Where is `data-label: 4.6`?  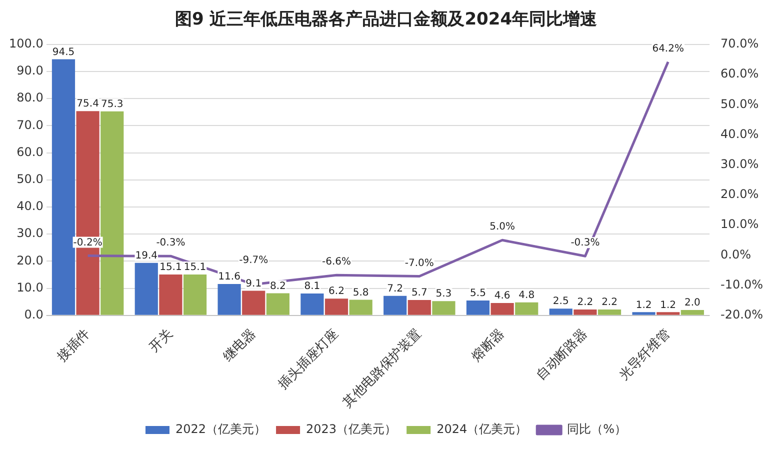 data-label: 4.6 is located at coordinates (502, 296).